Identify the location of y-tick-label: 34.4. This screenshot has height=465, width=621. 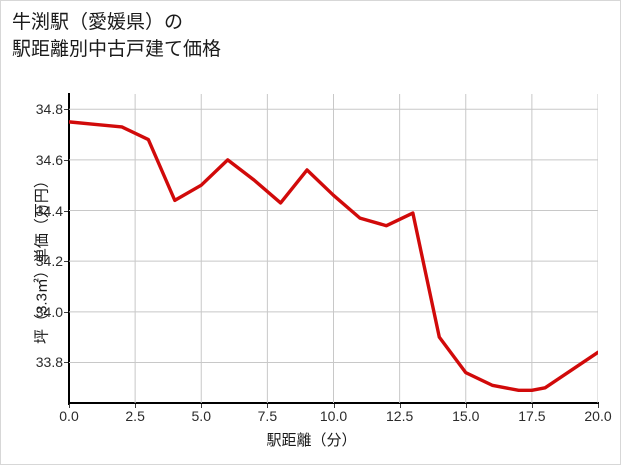
(49, 210).